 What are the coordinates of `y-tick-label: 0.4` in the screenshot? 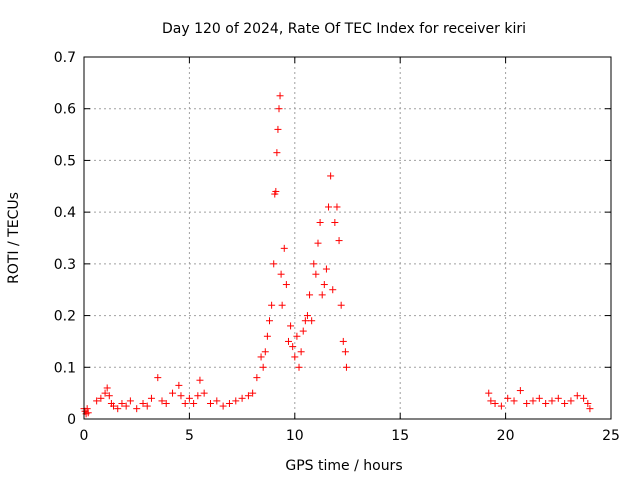 It's located at (65, 213).